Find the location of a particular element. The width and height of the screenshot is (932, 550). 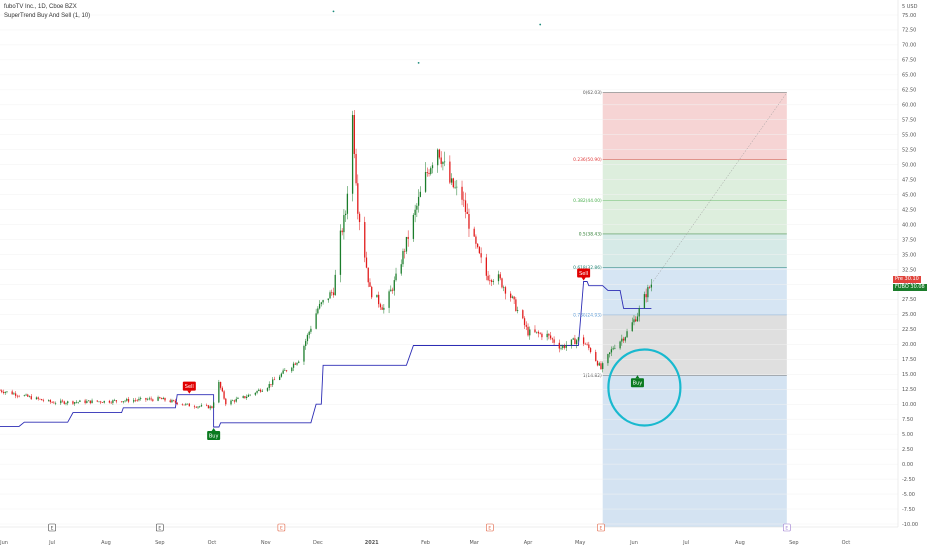

y-tick-label: 67.50 is located at coordinates (909, 61).